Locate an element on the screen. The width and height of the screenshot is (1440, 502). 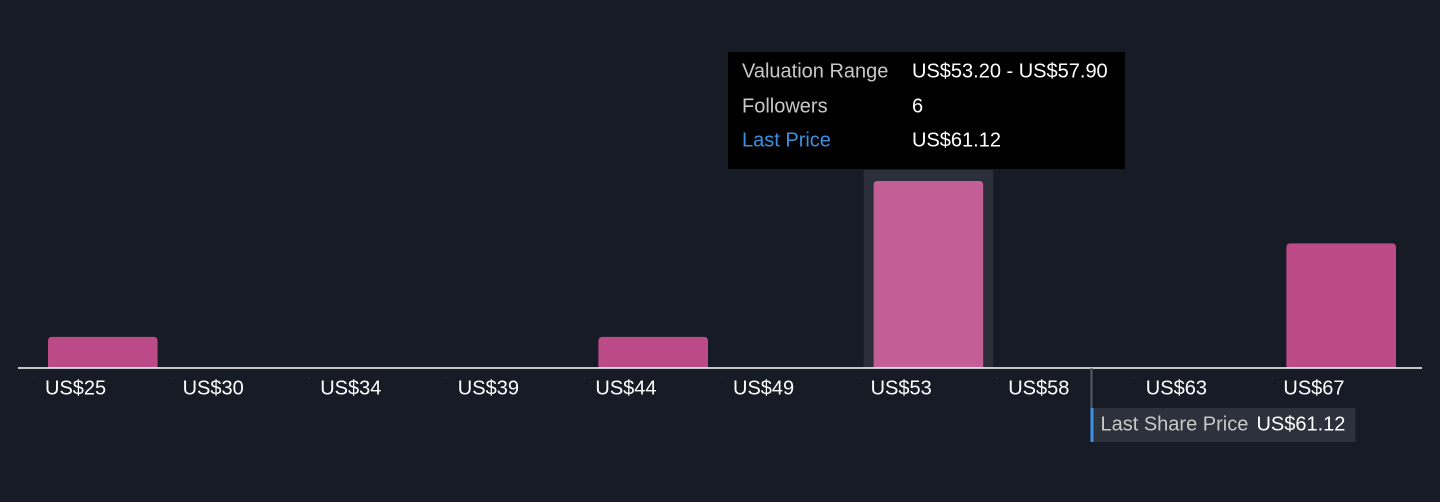
tooltip is located at coordinates (926, 110).